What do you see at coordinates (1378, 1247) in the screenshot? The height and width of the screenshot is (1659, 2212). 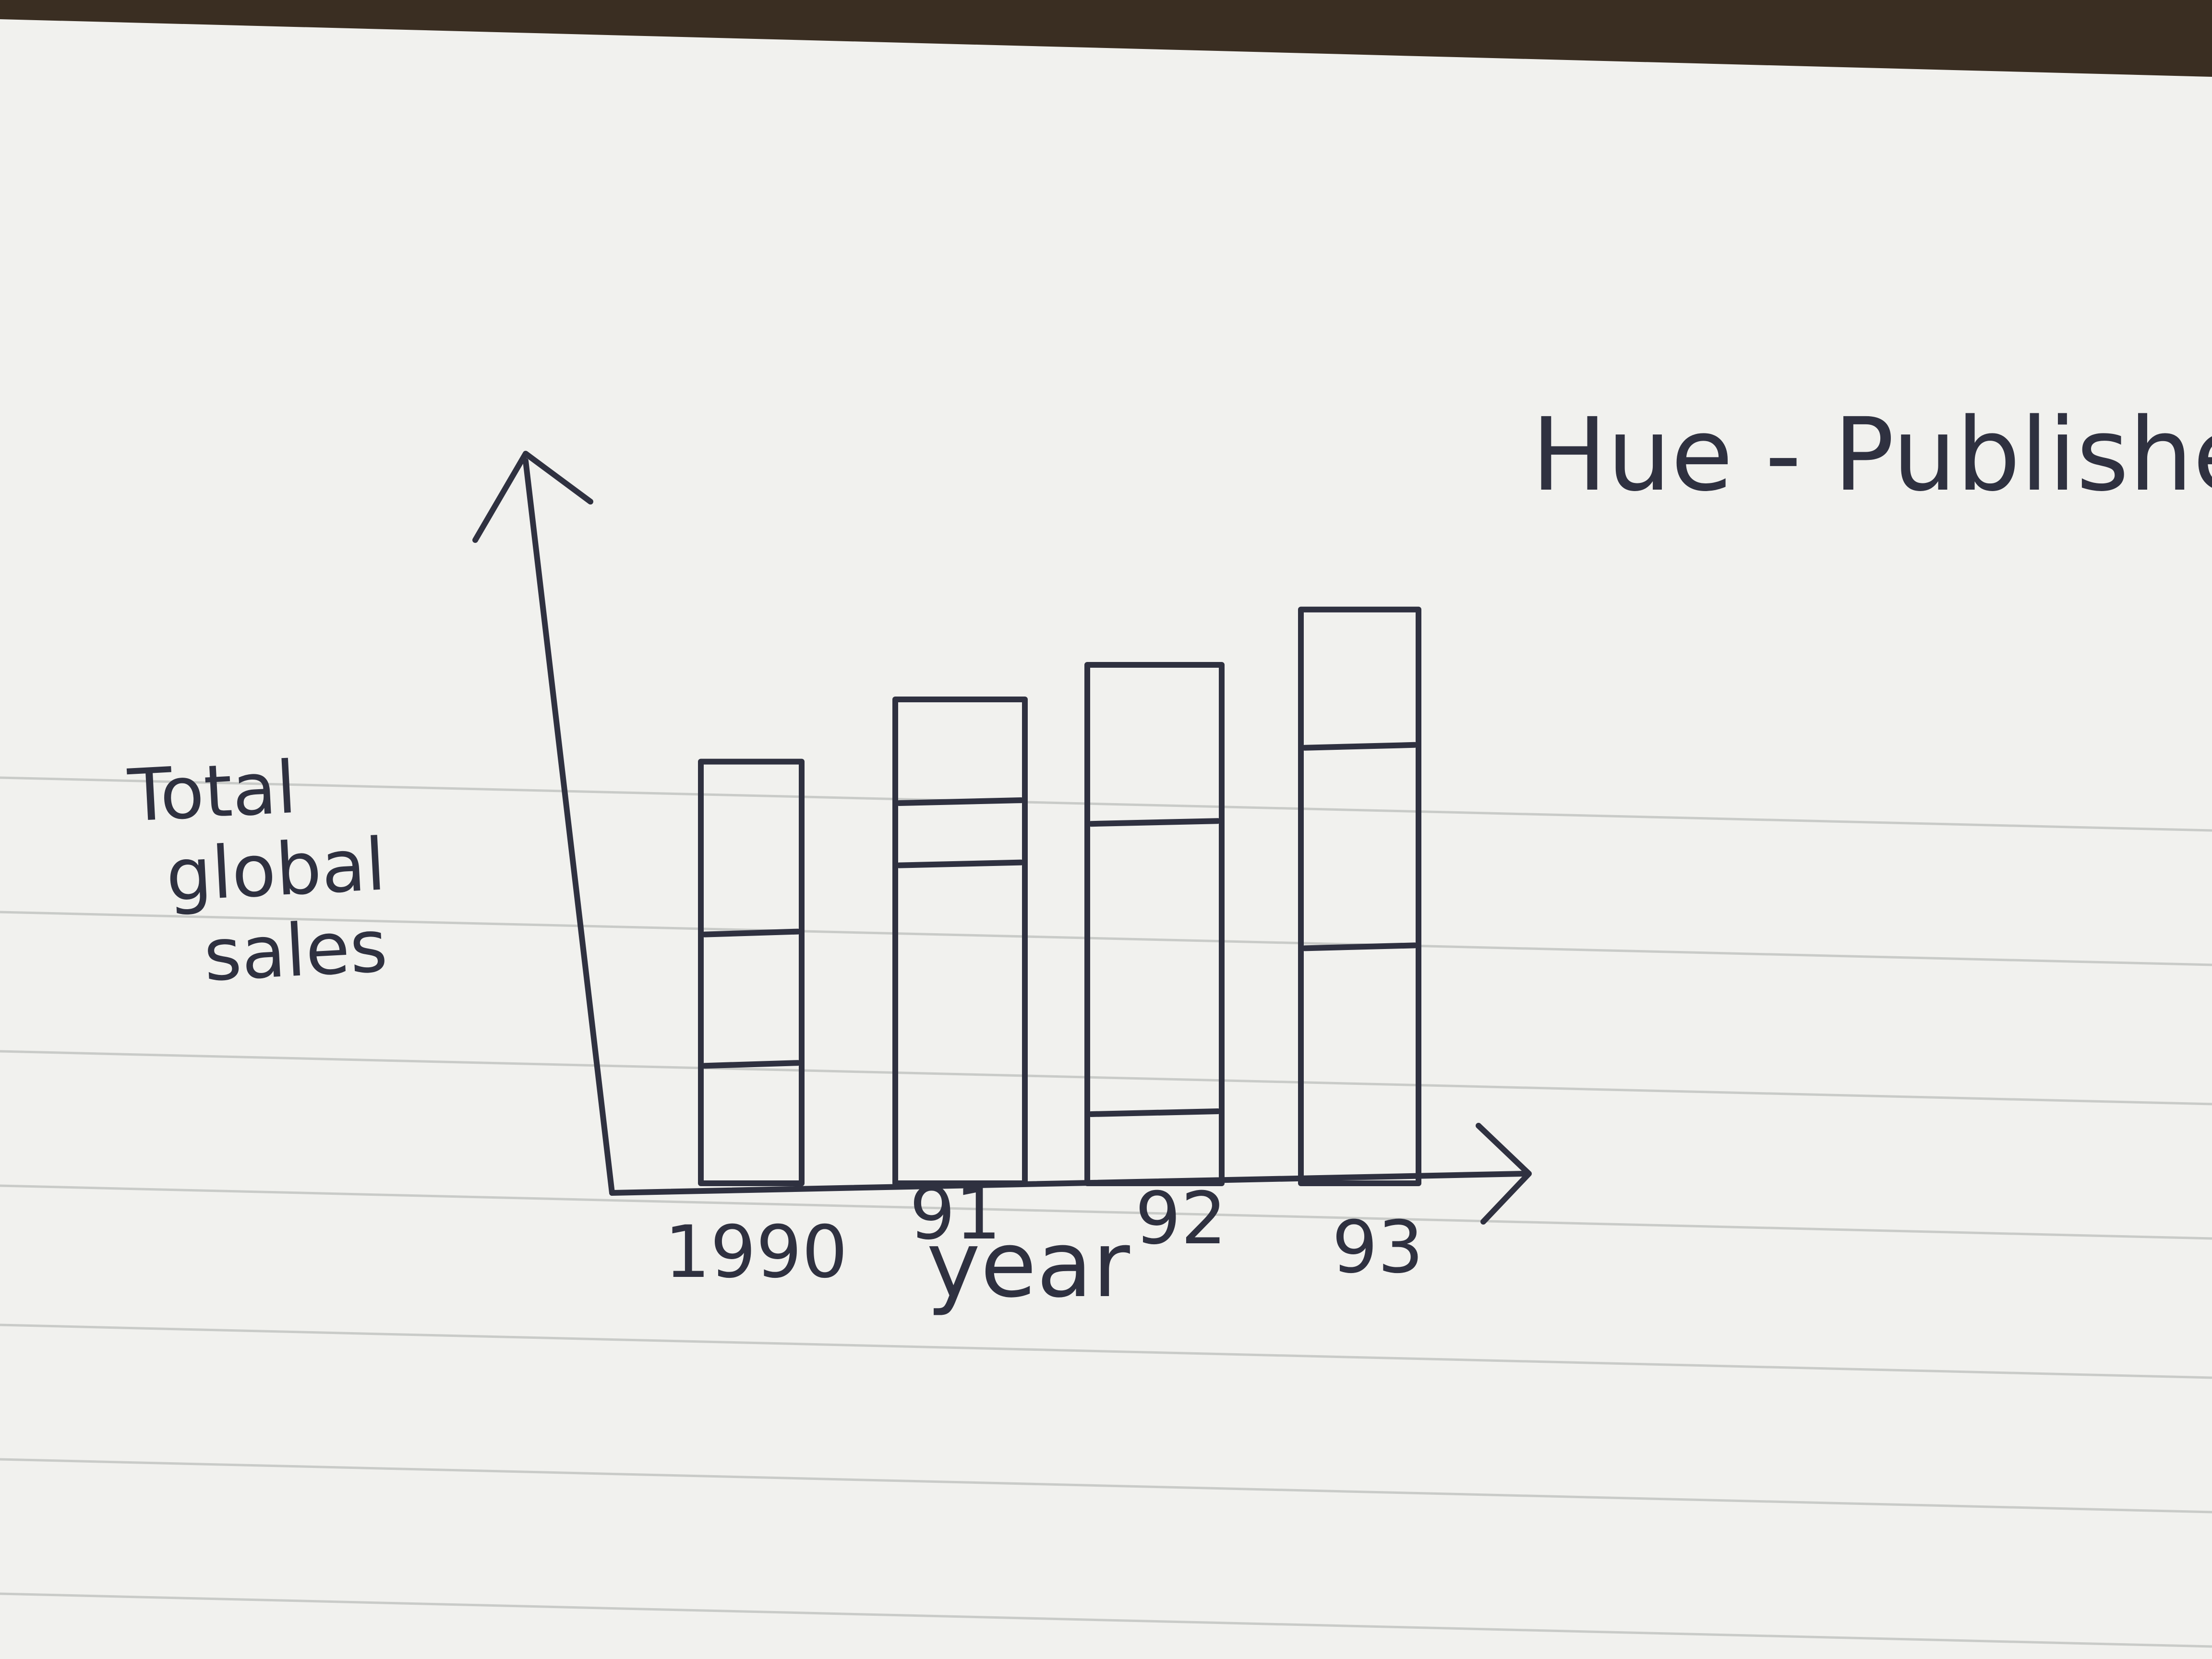 I see `x-tick-label: 93` at bounding box center [1378, 1247].